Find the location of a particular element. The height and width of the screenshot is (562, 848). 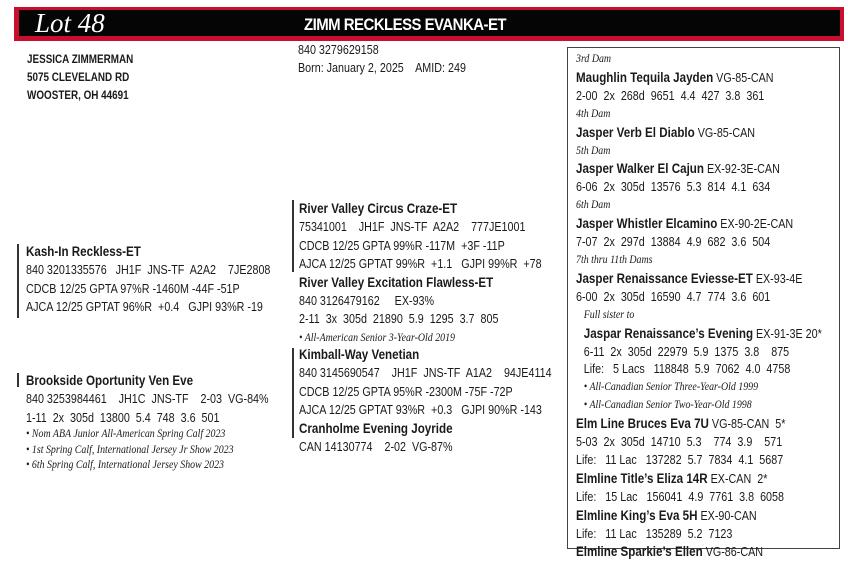

ancestor-entry: Elmline King’s Eva 5H EX-90-CAN is located at coordinates (699, 516).